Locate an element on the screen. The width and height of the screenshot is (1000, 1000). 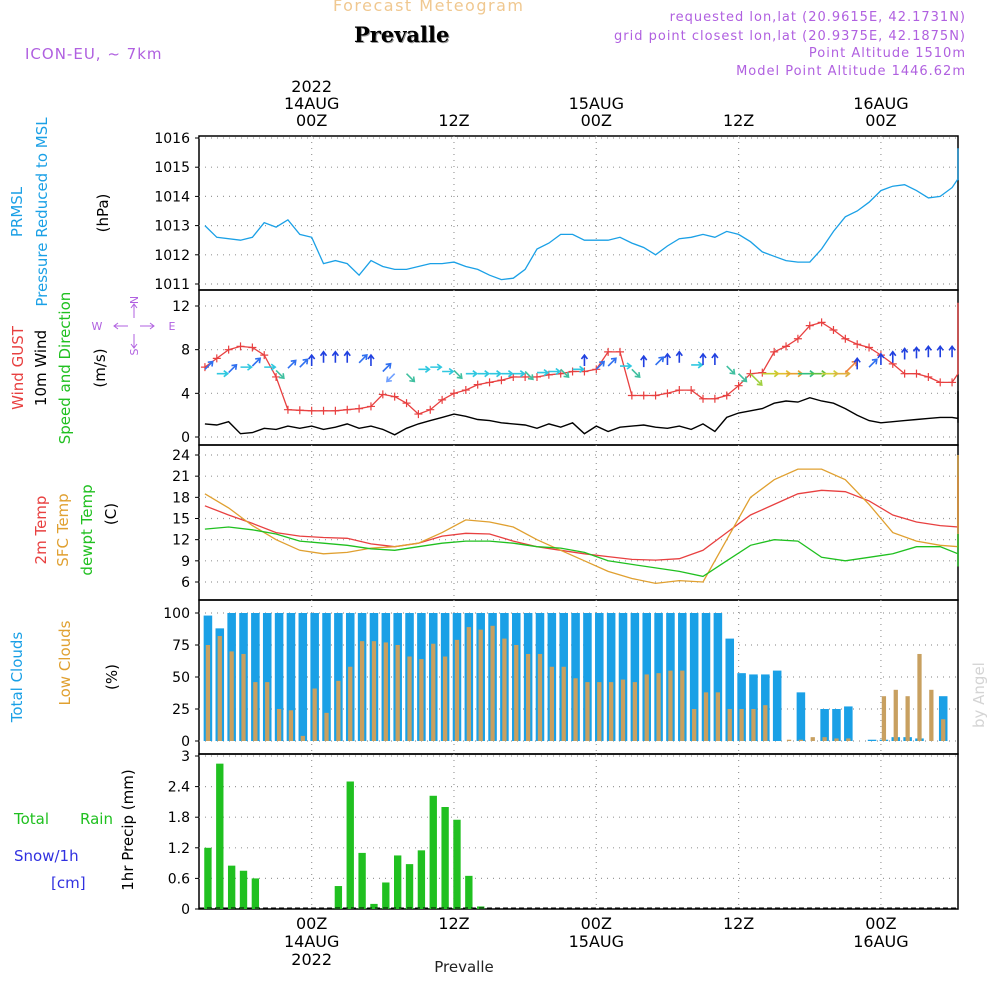
wind10-line is located at coordinates (581, 413).